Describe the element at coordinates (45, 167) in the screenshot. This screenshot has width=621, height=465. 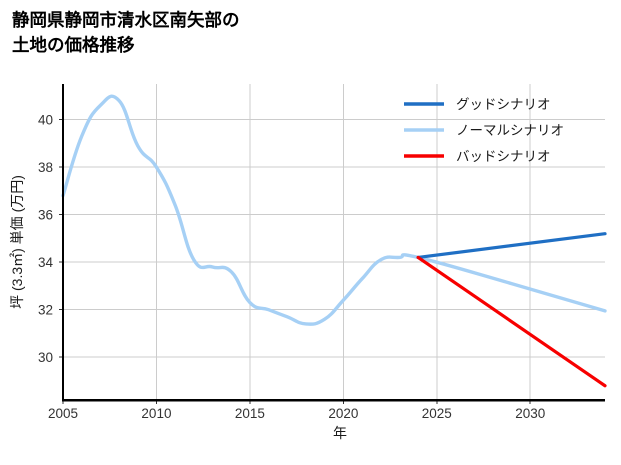
I see `y-tick-label: 38` at that location.